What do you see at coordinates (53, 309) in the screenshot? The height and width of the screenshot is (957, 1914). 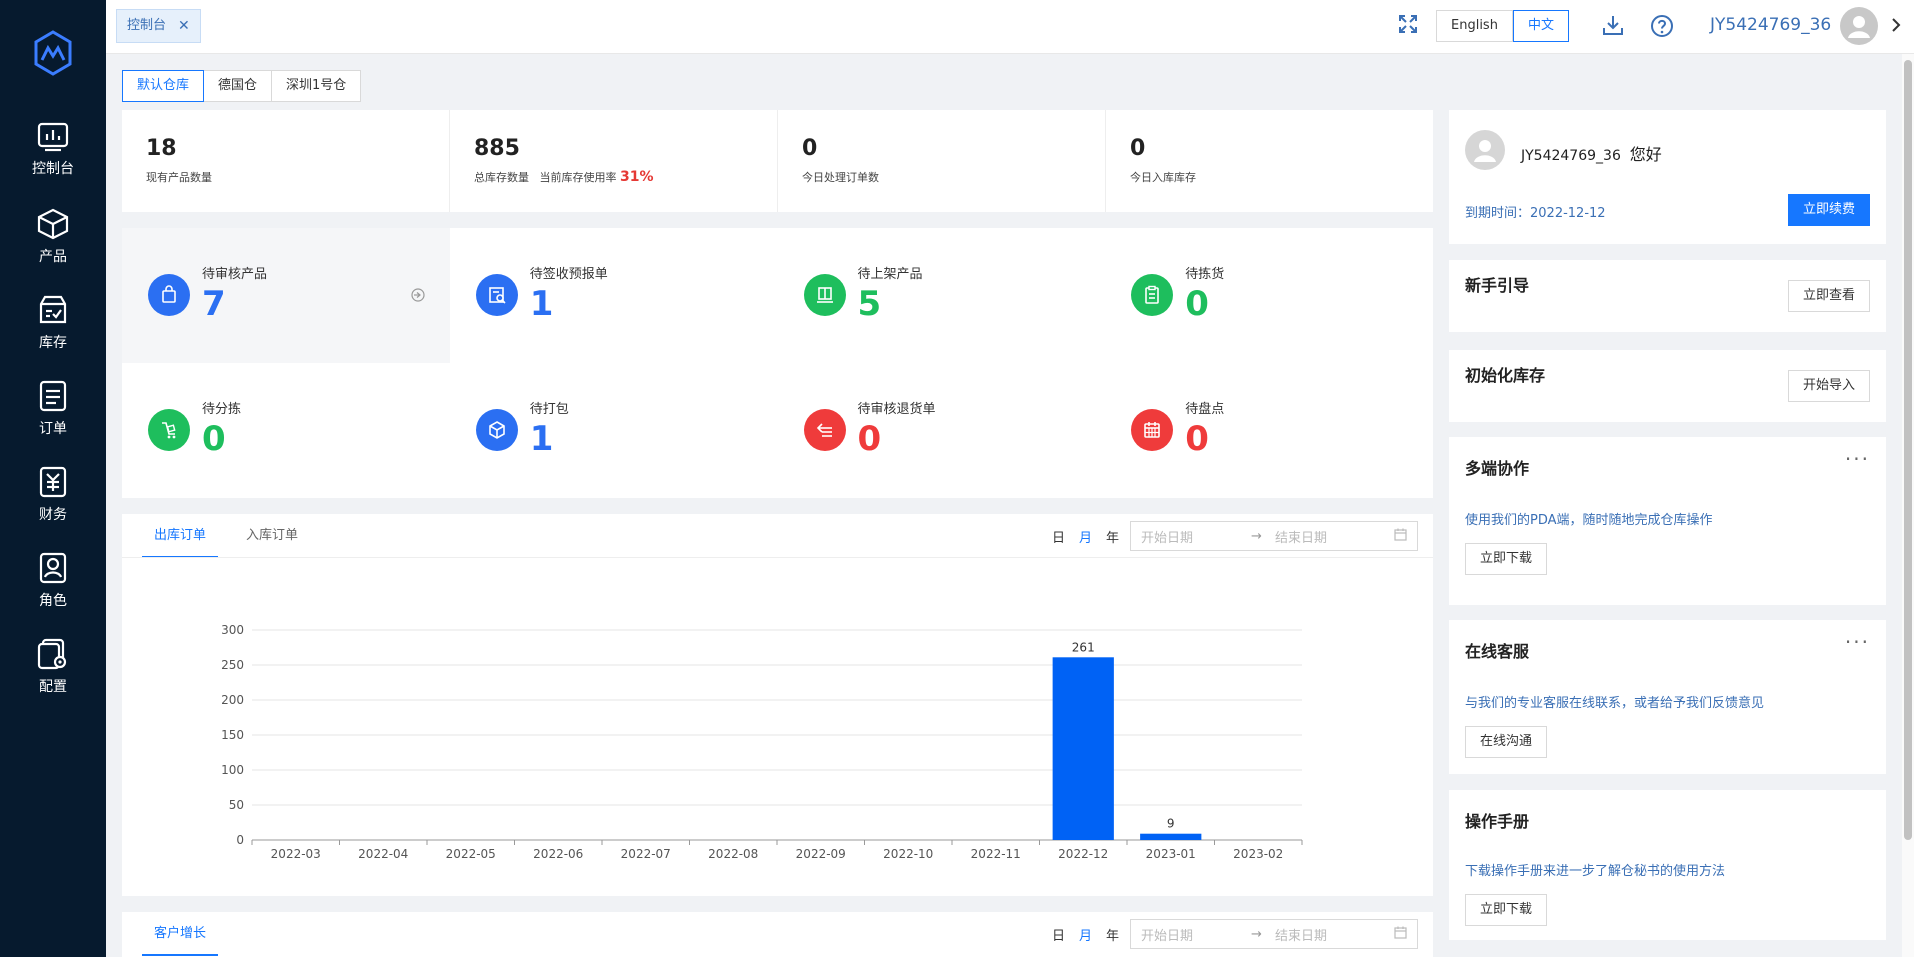 I see `inventory-icon` at bounding box center [53, 309].